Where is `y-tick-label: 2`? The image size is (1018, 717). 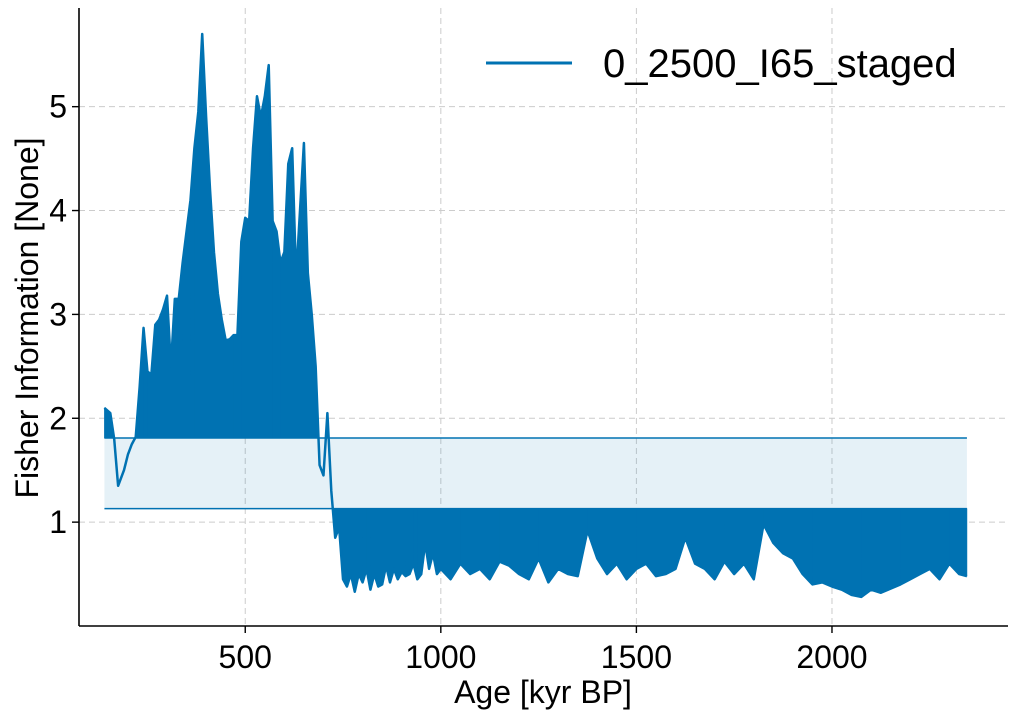
y-tick-label: 2 is located at coordinates (58, 418).